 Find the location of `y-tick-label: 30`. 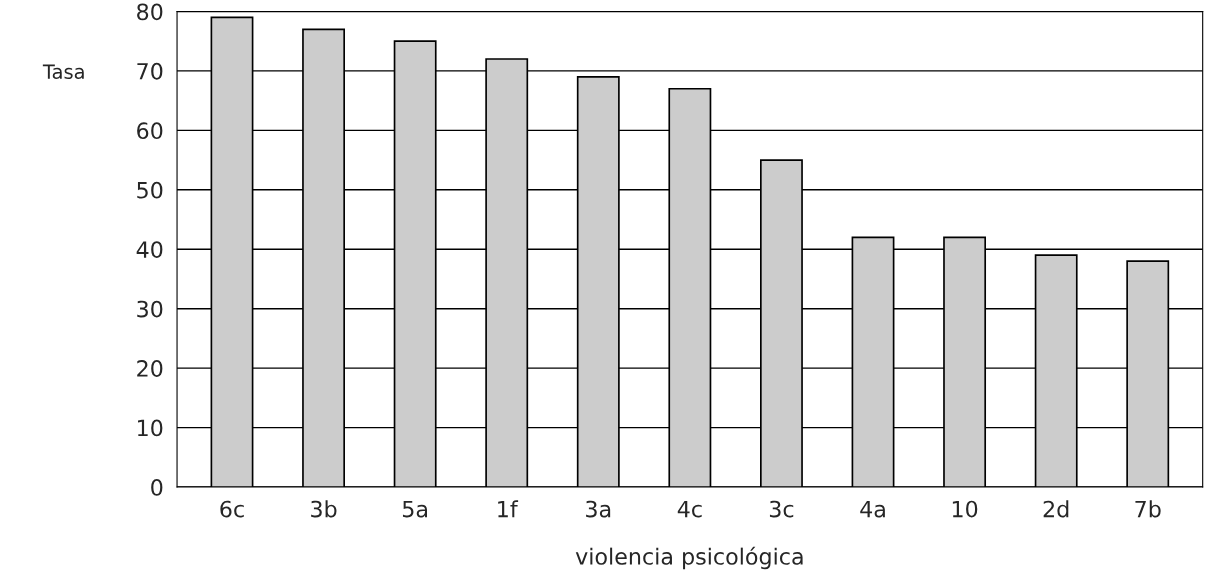

y-tick-label: 30 is located at coordinates (150, 309).